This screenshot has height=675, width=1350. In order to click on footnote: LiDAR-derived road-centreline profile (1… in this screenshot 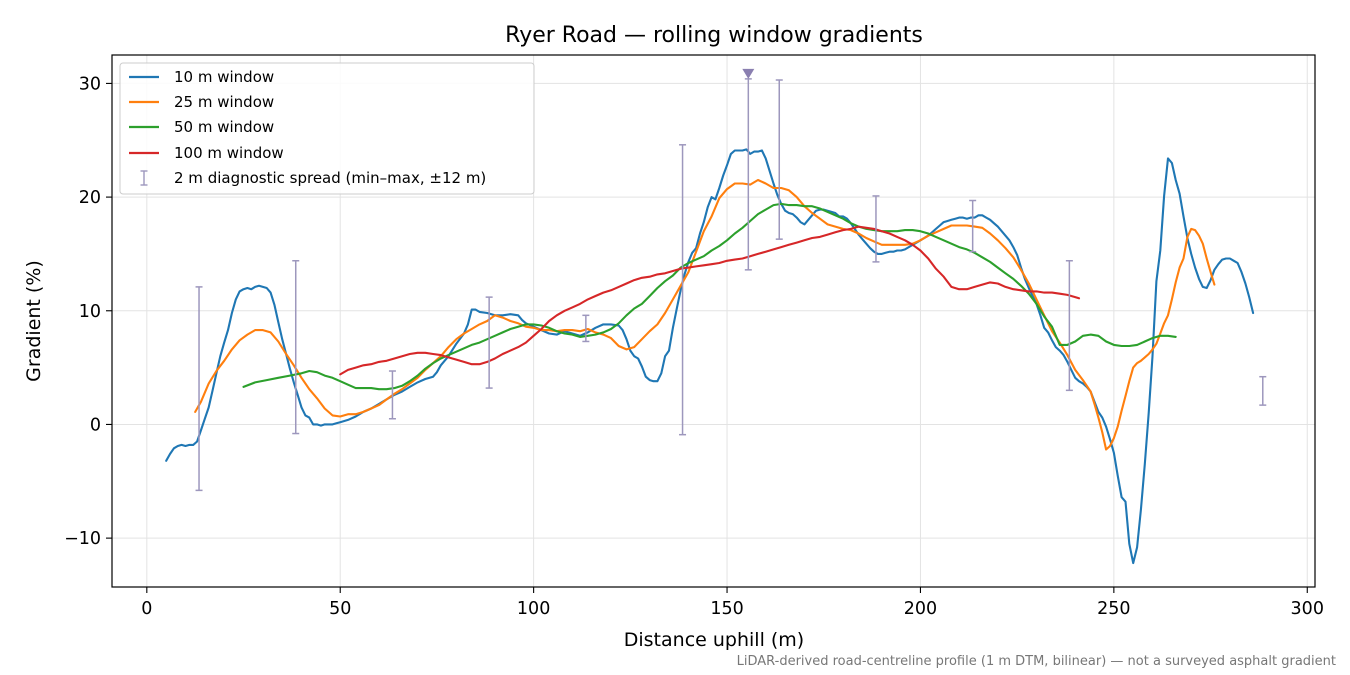, I will do `click(1036, 661)`.